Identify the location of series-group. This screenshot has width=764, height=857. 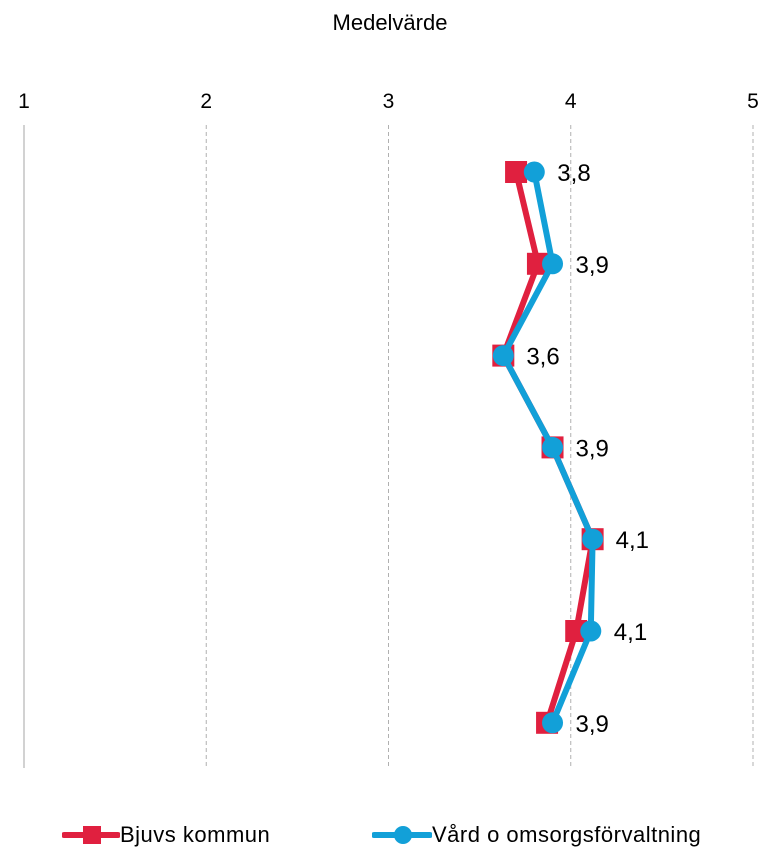
(548, 447).